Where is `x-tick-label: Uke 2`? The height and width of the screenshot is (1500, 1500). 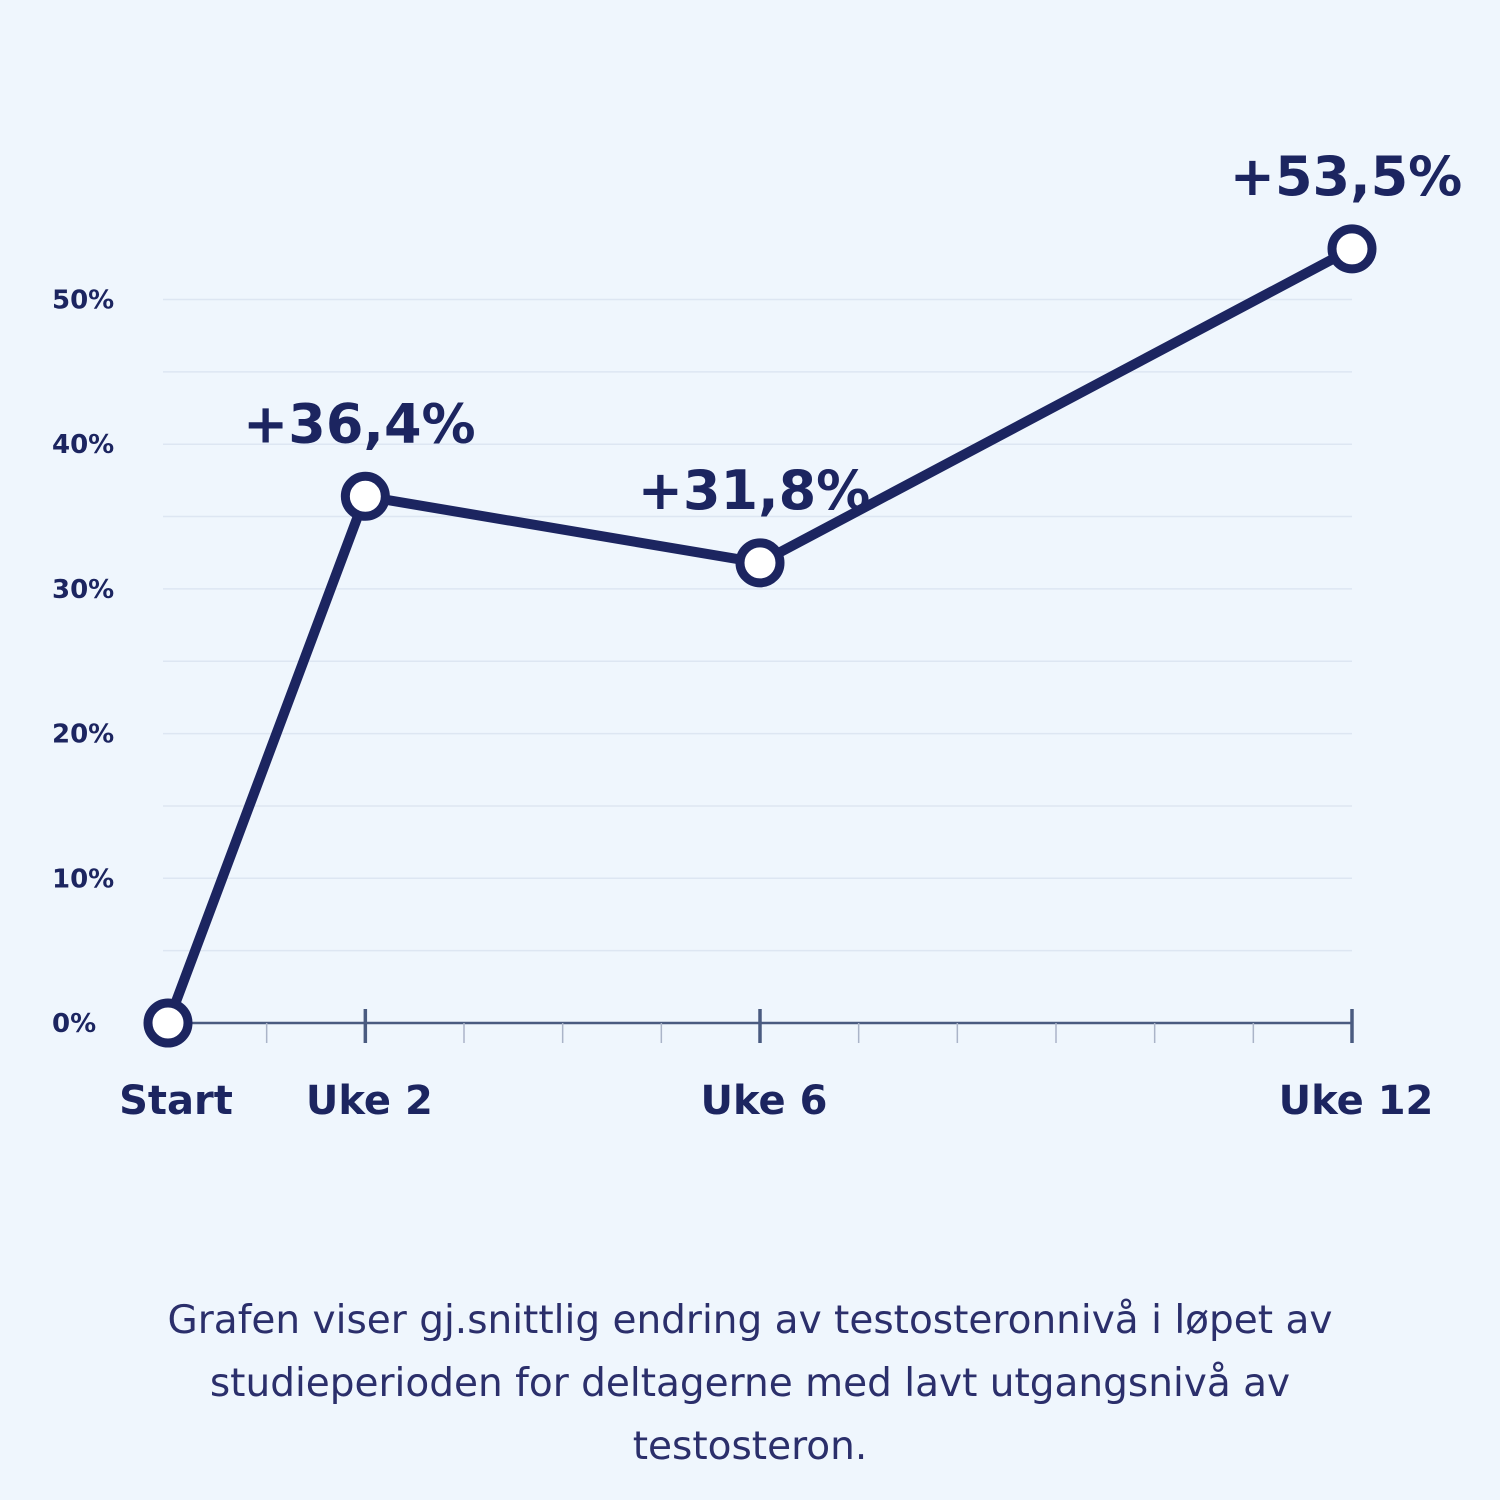
x-tick-label: Uke 2 is located at coordinates (369, 1101).